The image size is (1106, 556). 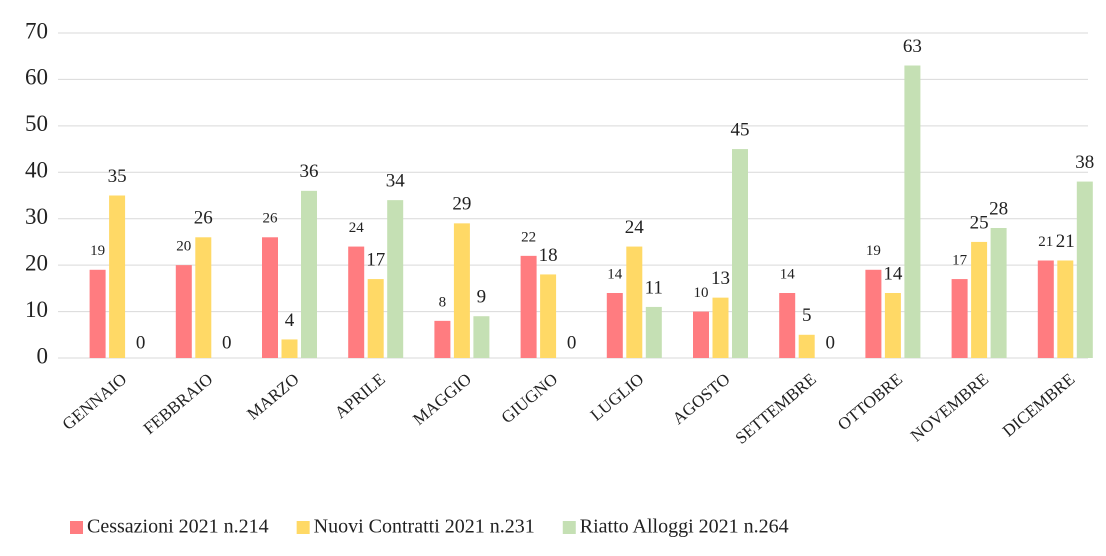 I want to click on x-tick-label: GENNAIO, so click(x=95, y=402).